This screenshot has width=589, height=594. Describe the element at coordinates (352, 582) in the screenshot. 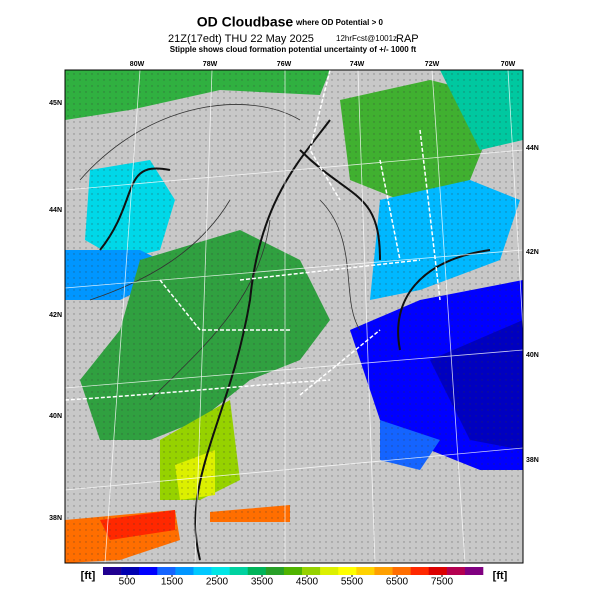

I see `colorbar-label: 5500` at that location.